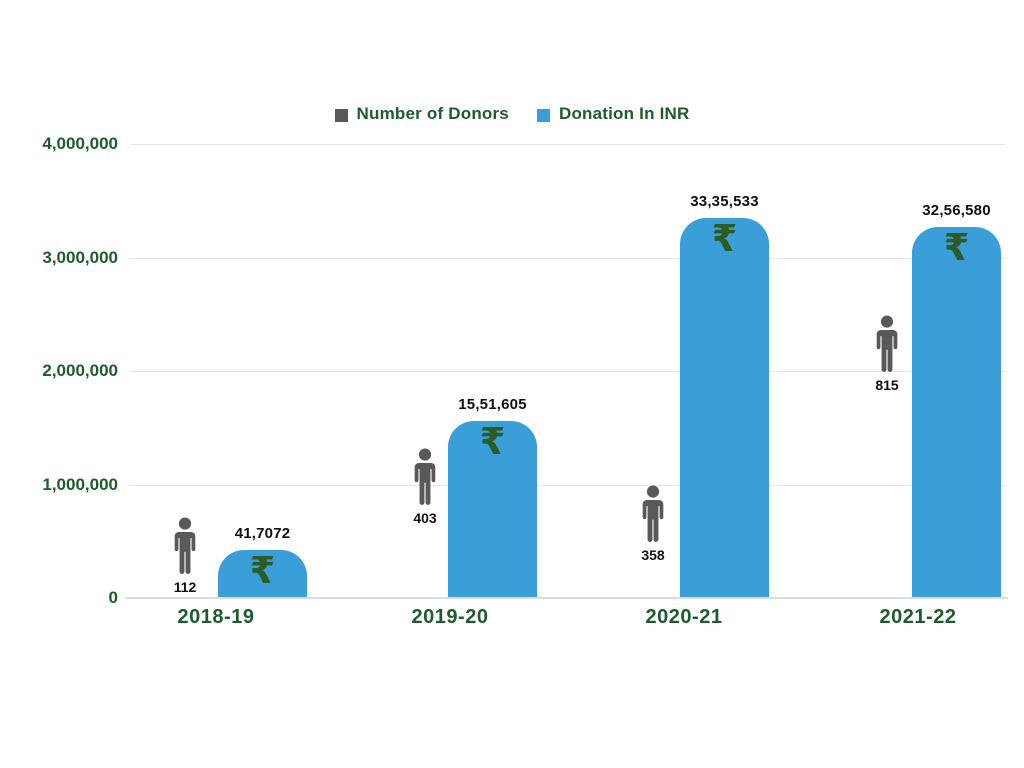 The height and width of the screenshot is (768, 1024). What do you see at coordinates (185, 587) in the screenshot?
I see `donor-count-label: 112` at bounding box center [185, 587].